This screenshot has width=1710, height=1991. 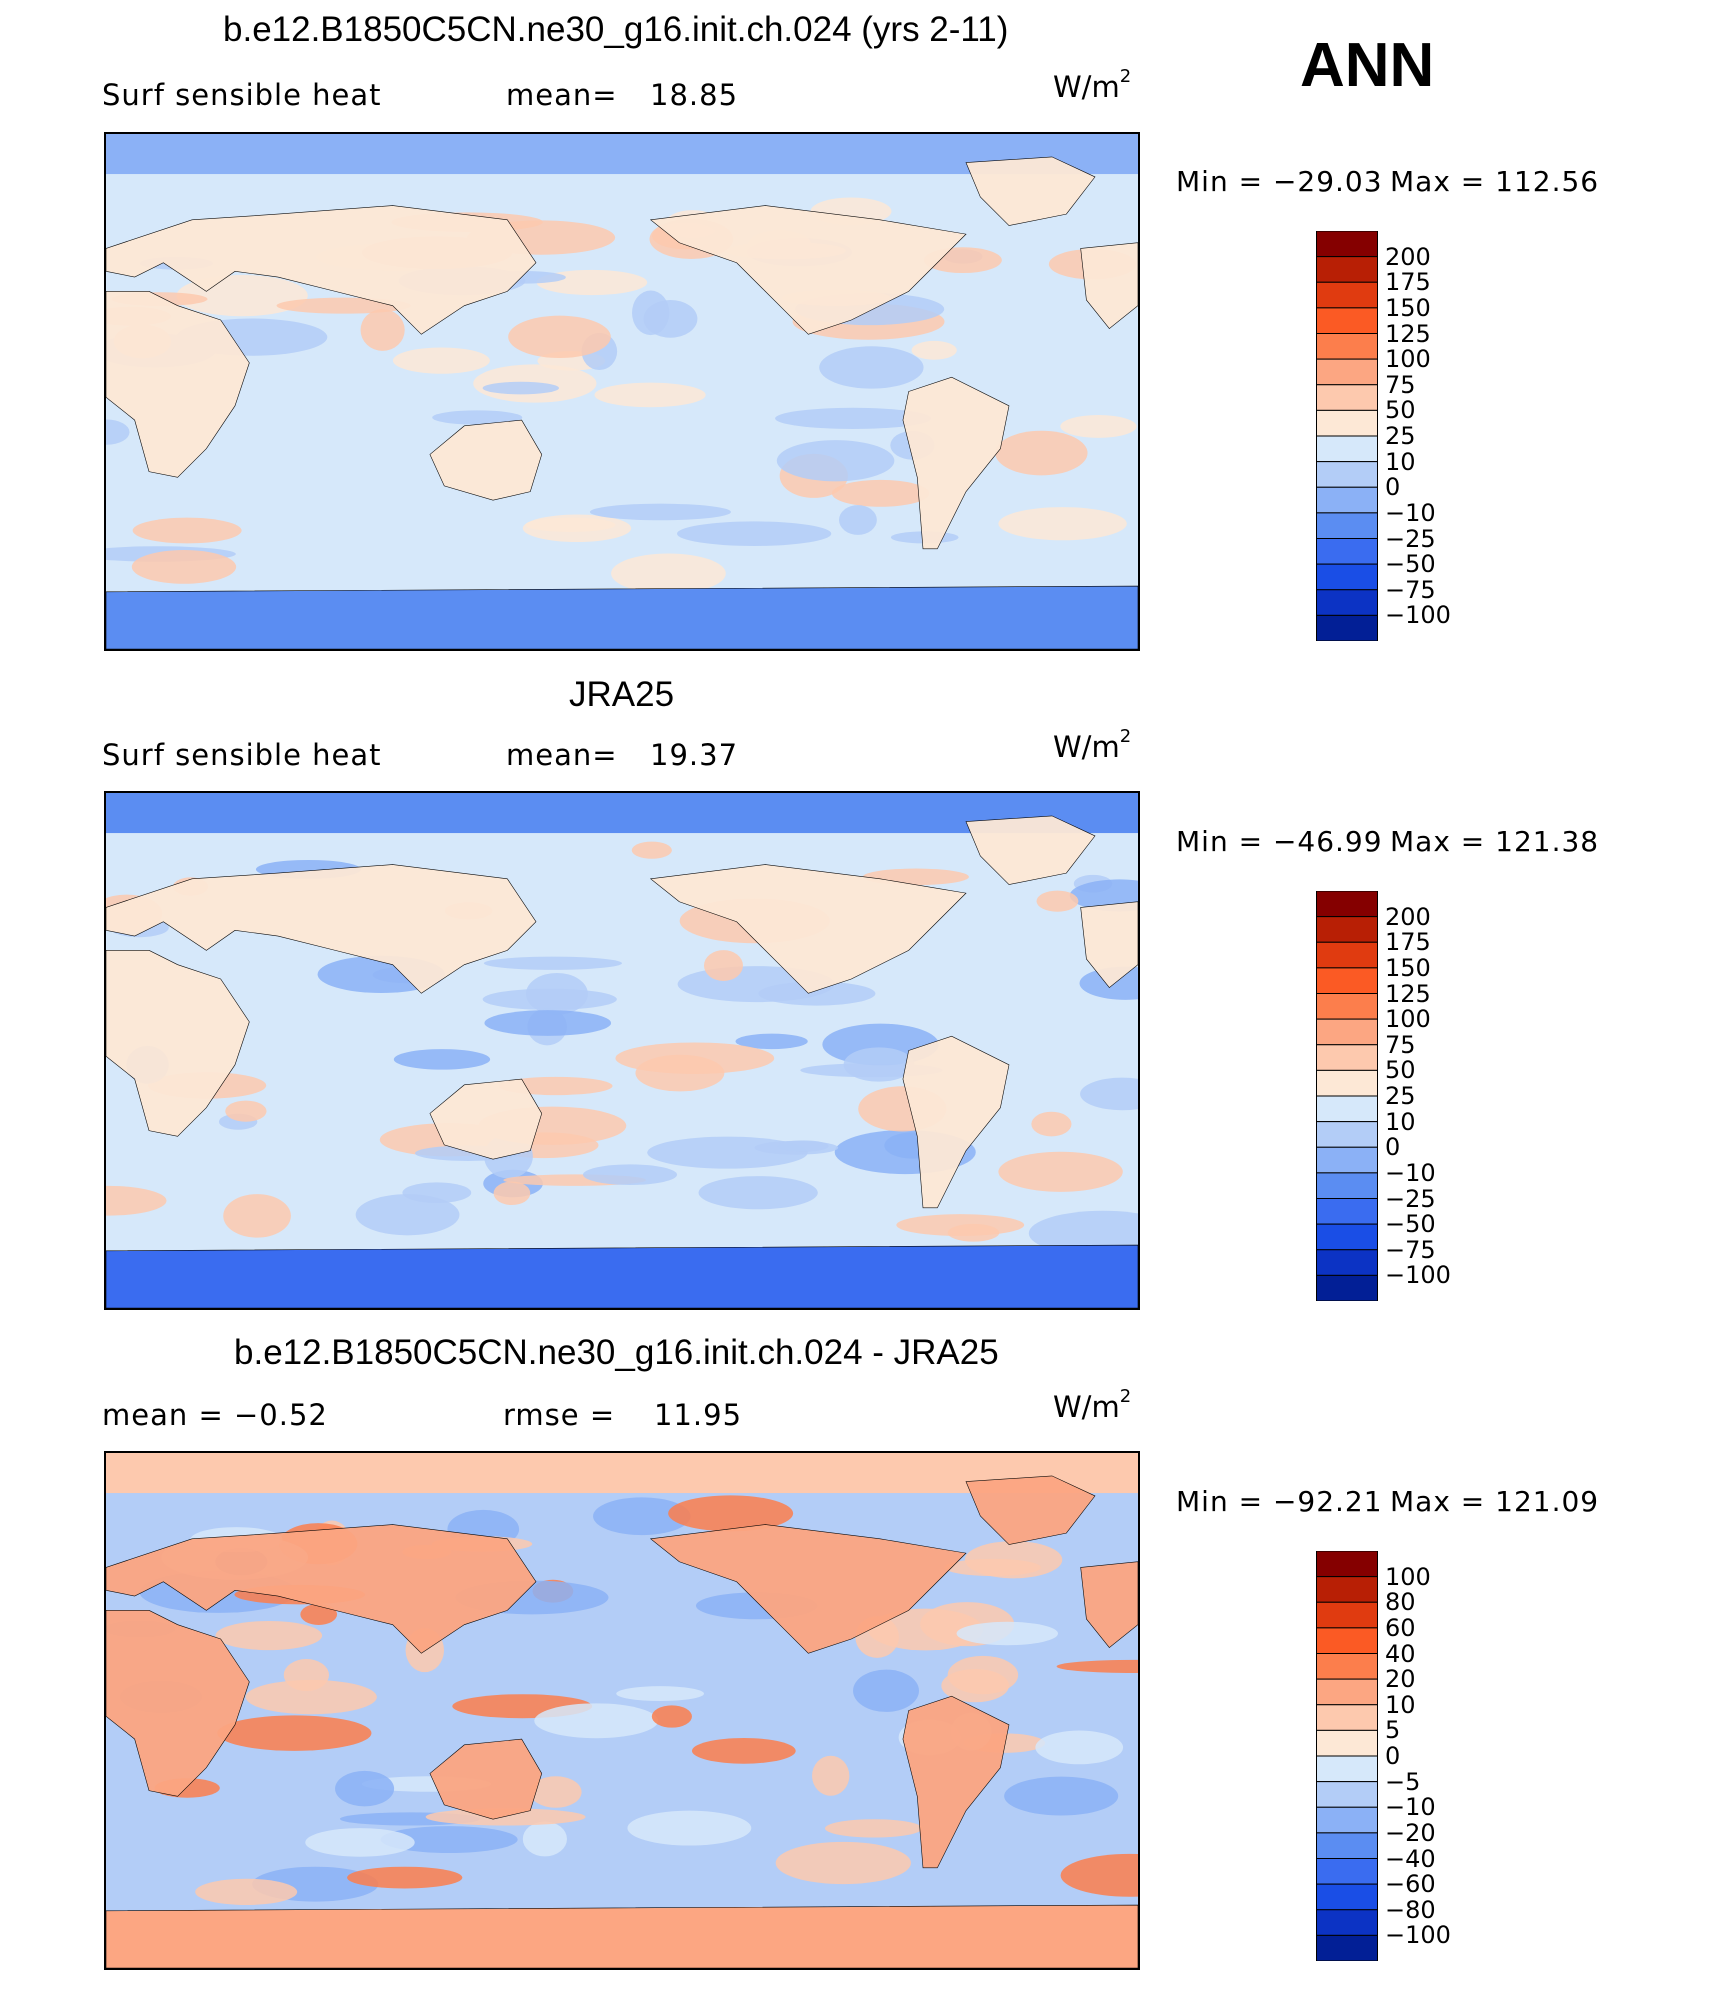 What do you see at coordinates (1495, 841) in the screenshot?
I see `max-label: Max = 121.38` at bounding box center [1495, 841].